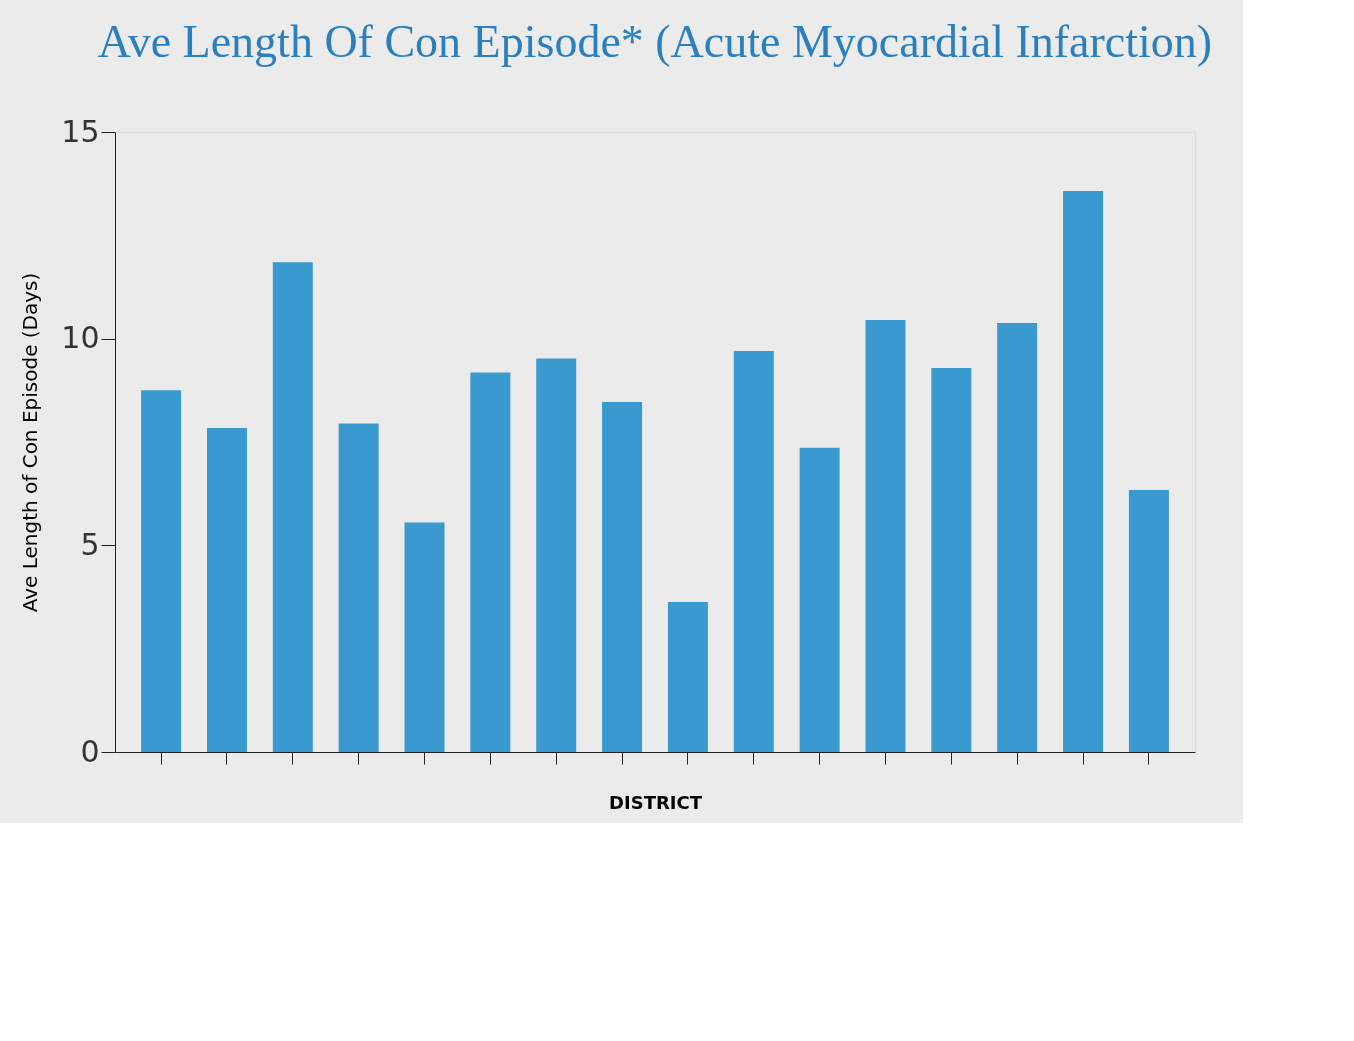  Describe the element at coordinates (80, 338) in the screenshot. I see `y-tick-label: 10` at that location.